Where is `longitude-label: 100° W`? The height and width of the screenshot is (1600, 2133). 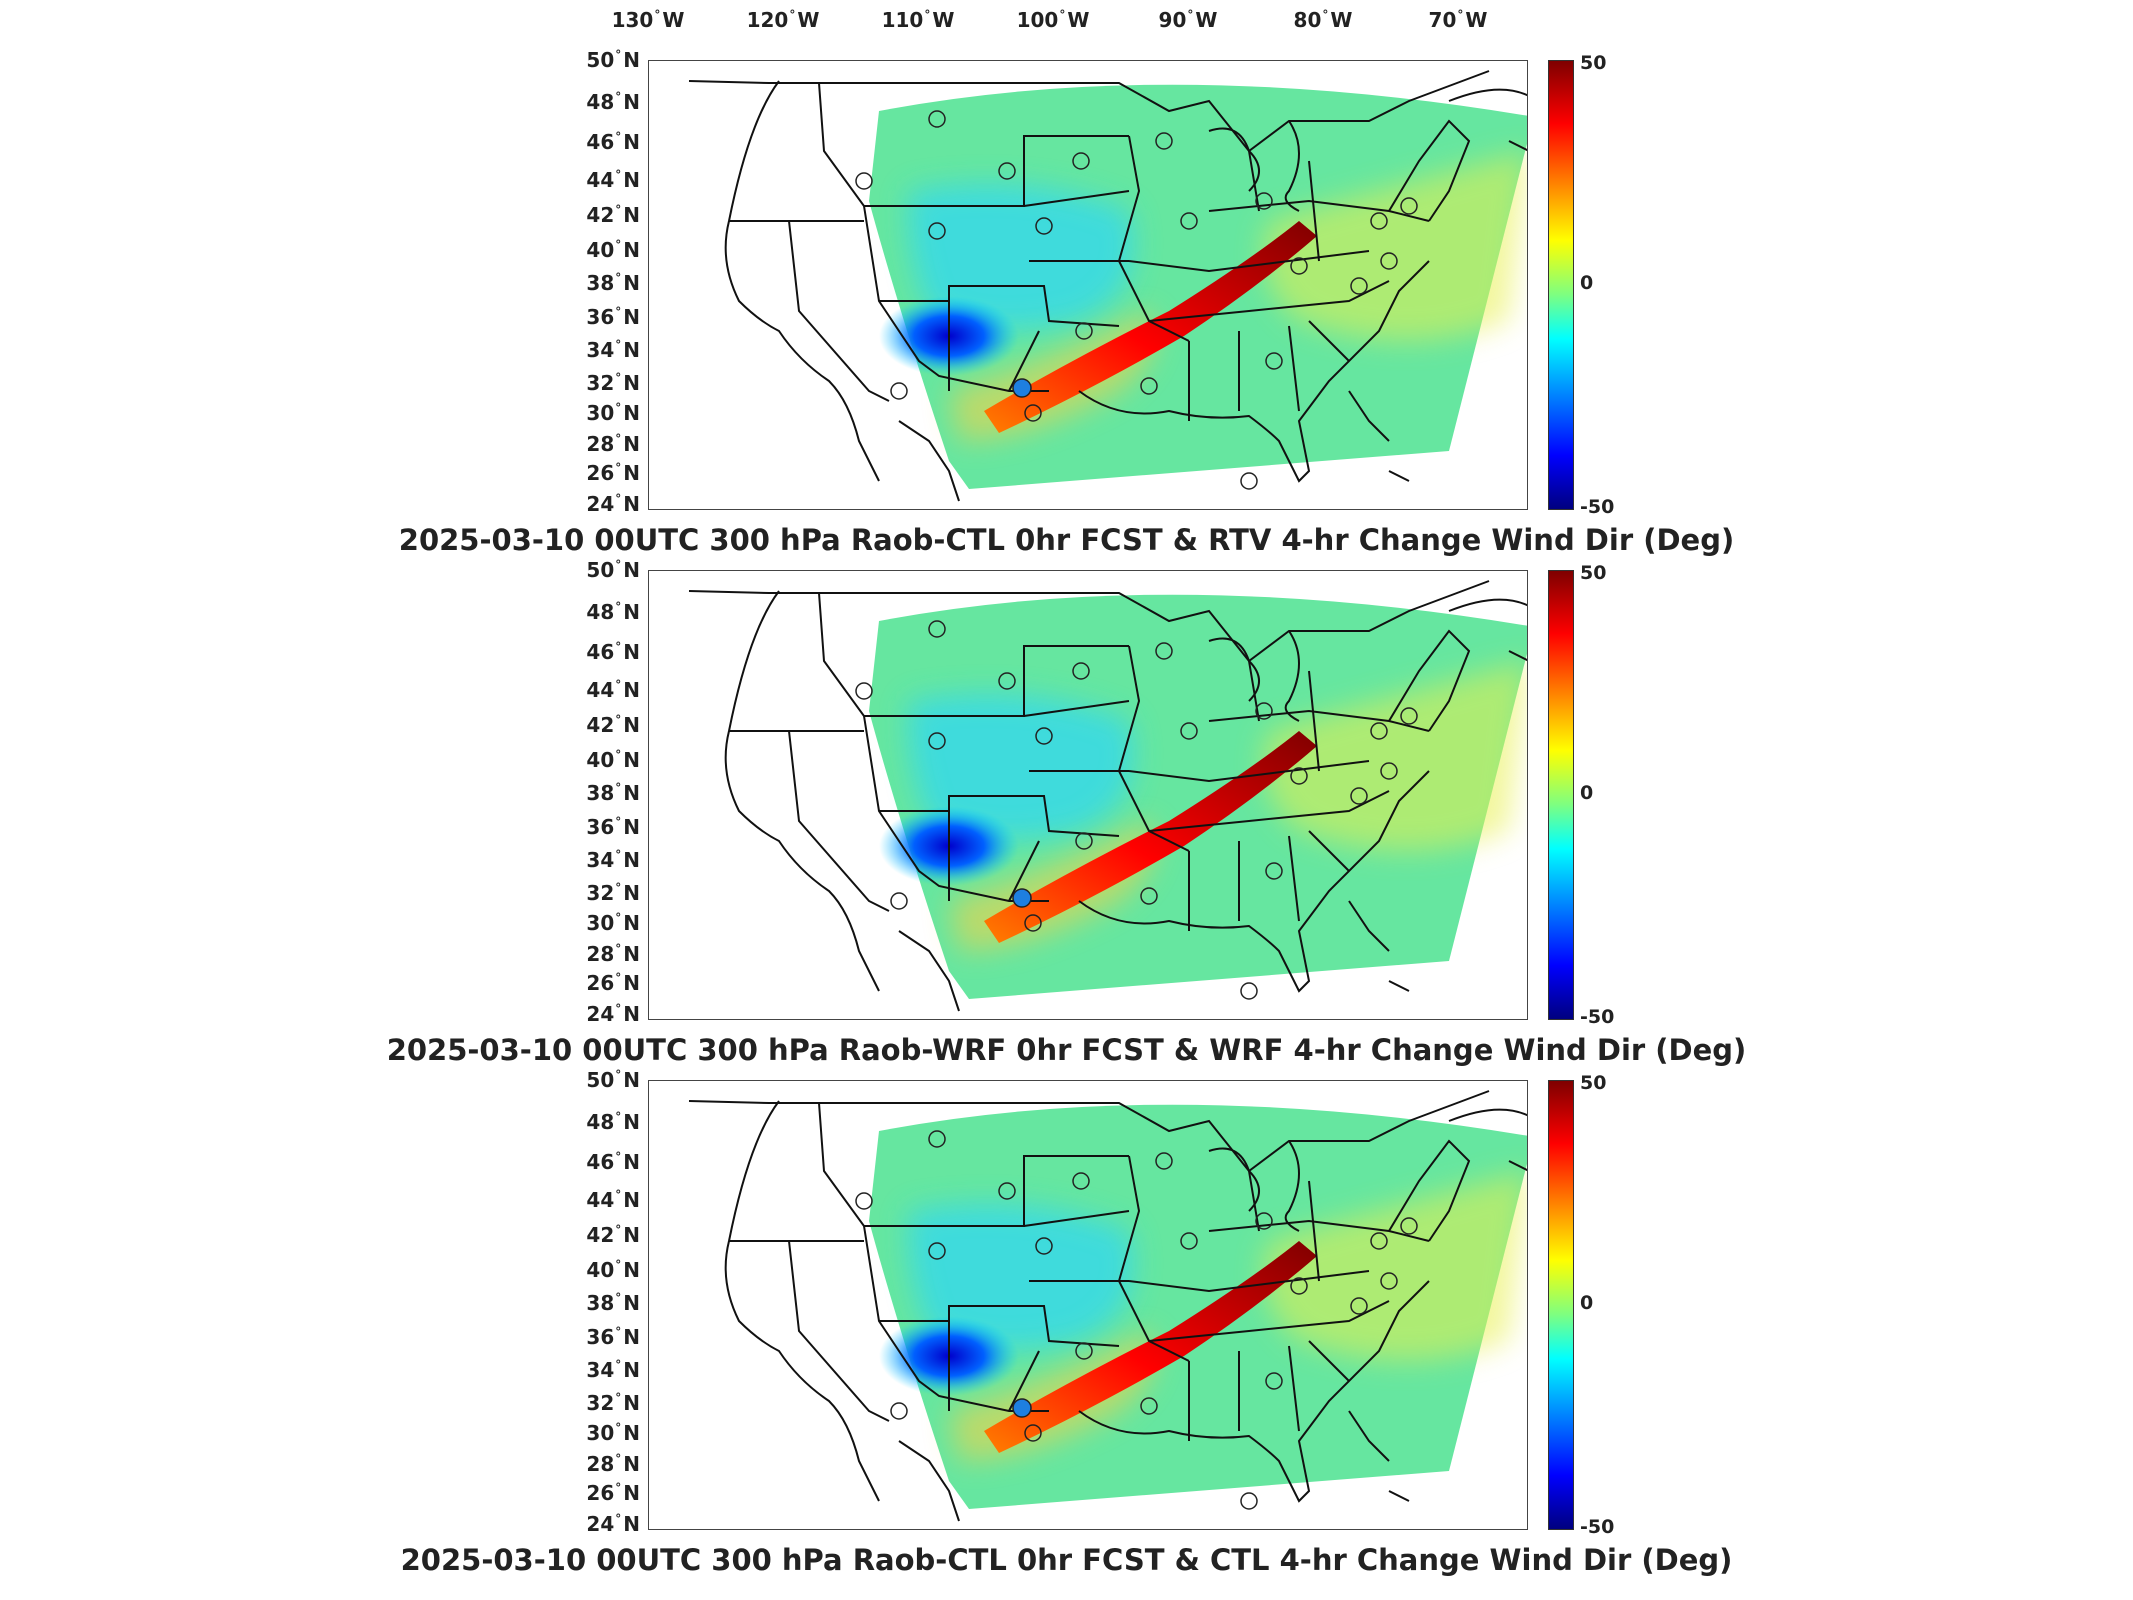 longitude-label: 100° W is located at coordinates (1053, 20).